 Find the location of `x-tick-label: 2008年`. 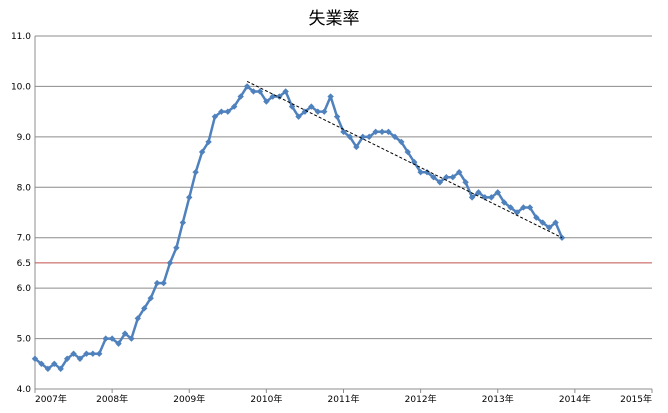

x-tick-label: 2008年 is located at coordinates (112, 399).